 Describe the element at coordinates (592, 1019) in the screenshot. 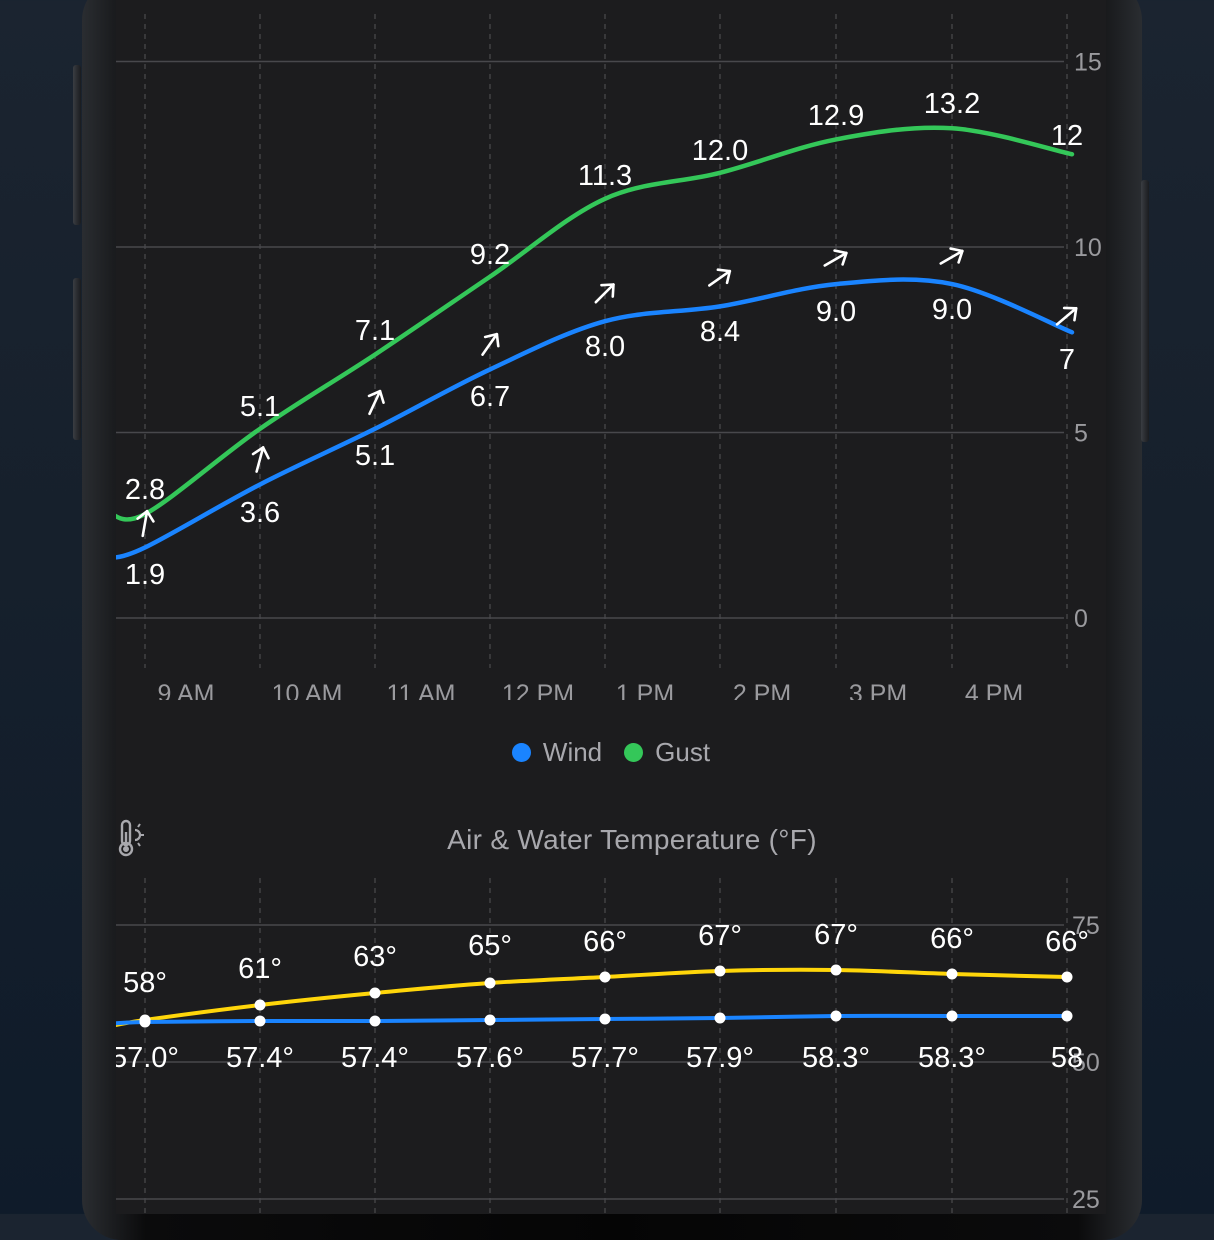

I see `water-temperature-line` at that location.